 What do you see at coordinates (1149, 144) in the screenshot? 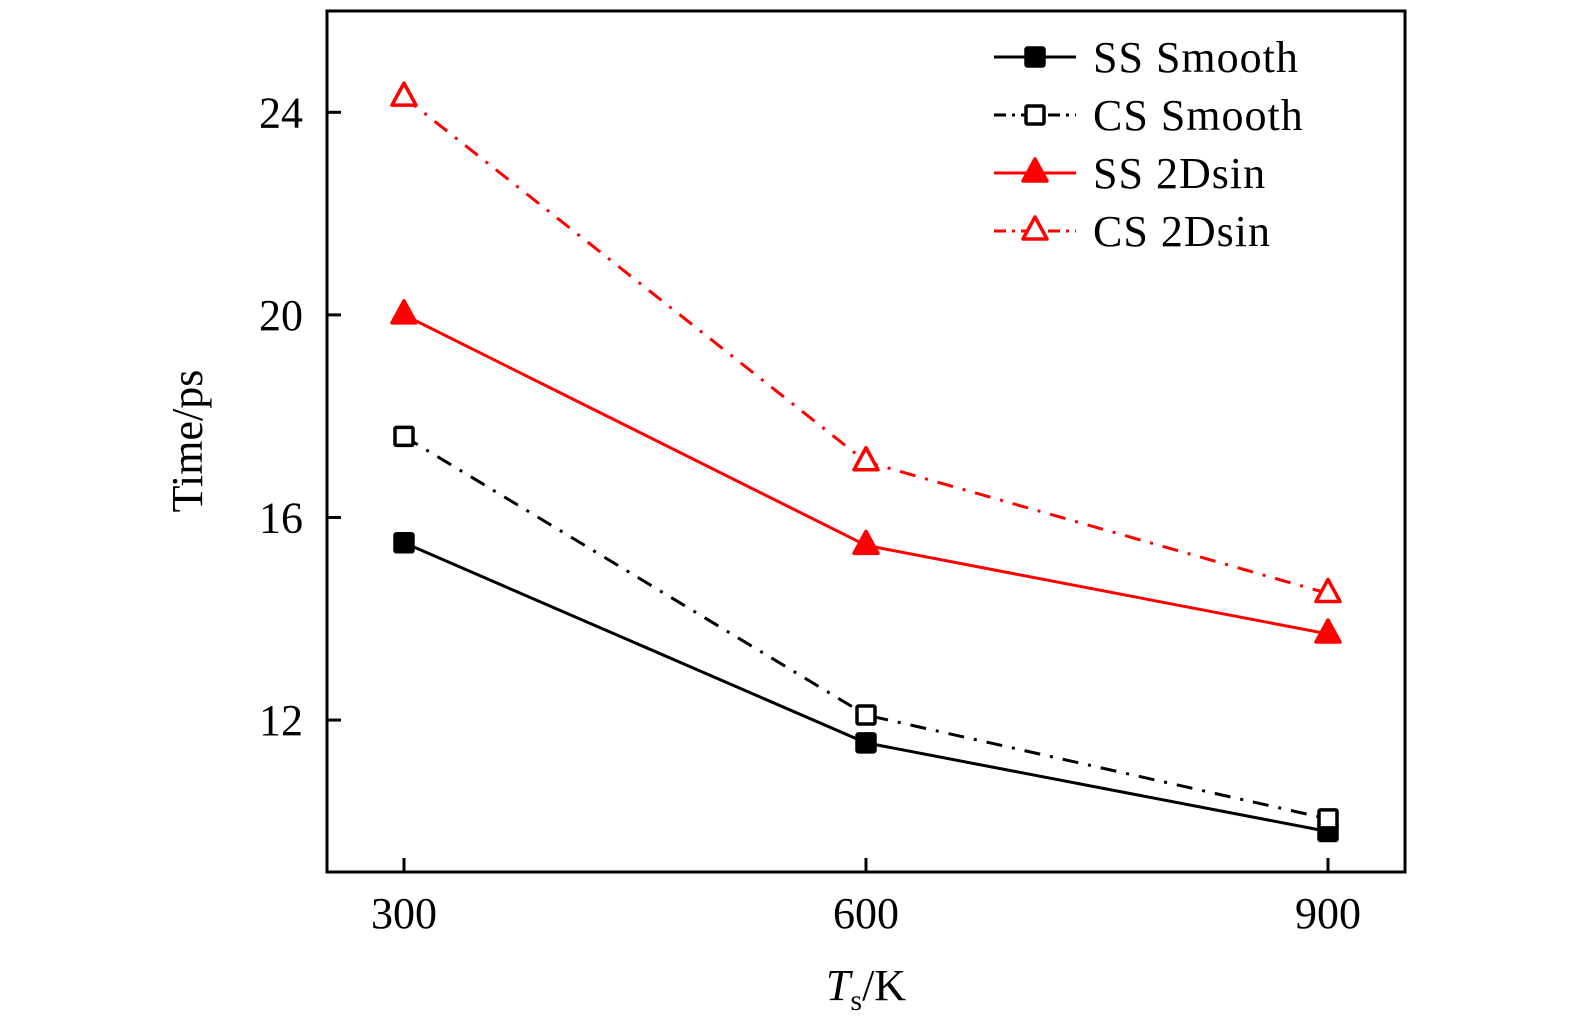
I see `legend: SS Smooth CS Smooth SS 2Dsin CS 2Dsin` at bounding box center [1149, 144].